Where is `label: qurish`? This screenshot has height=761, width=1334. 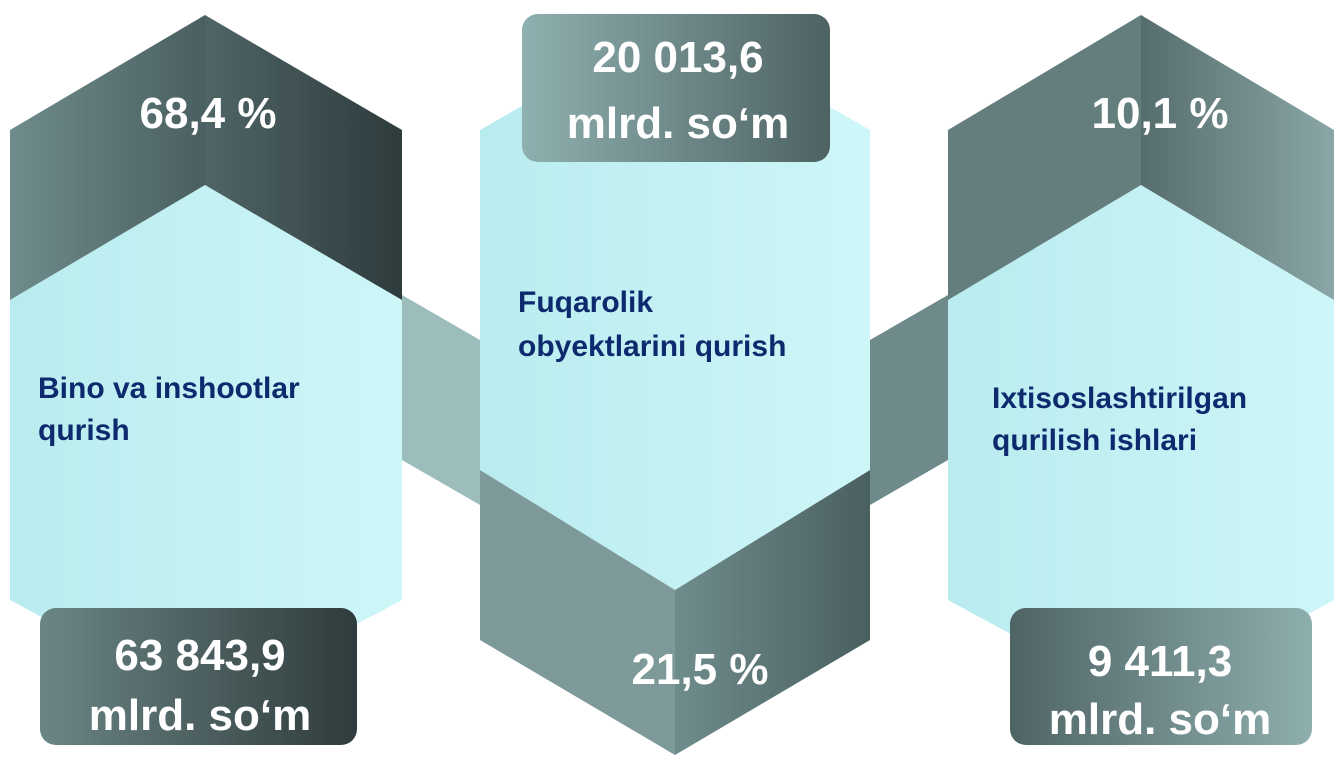
label: qurish is located at coordinates (84, 430).